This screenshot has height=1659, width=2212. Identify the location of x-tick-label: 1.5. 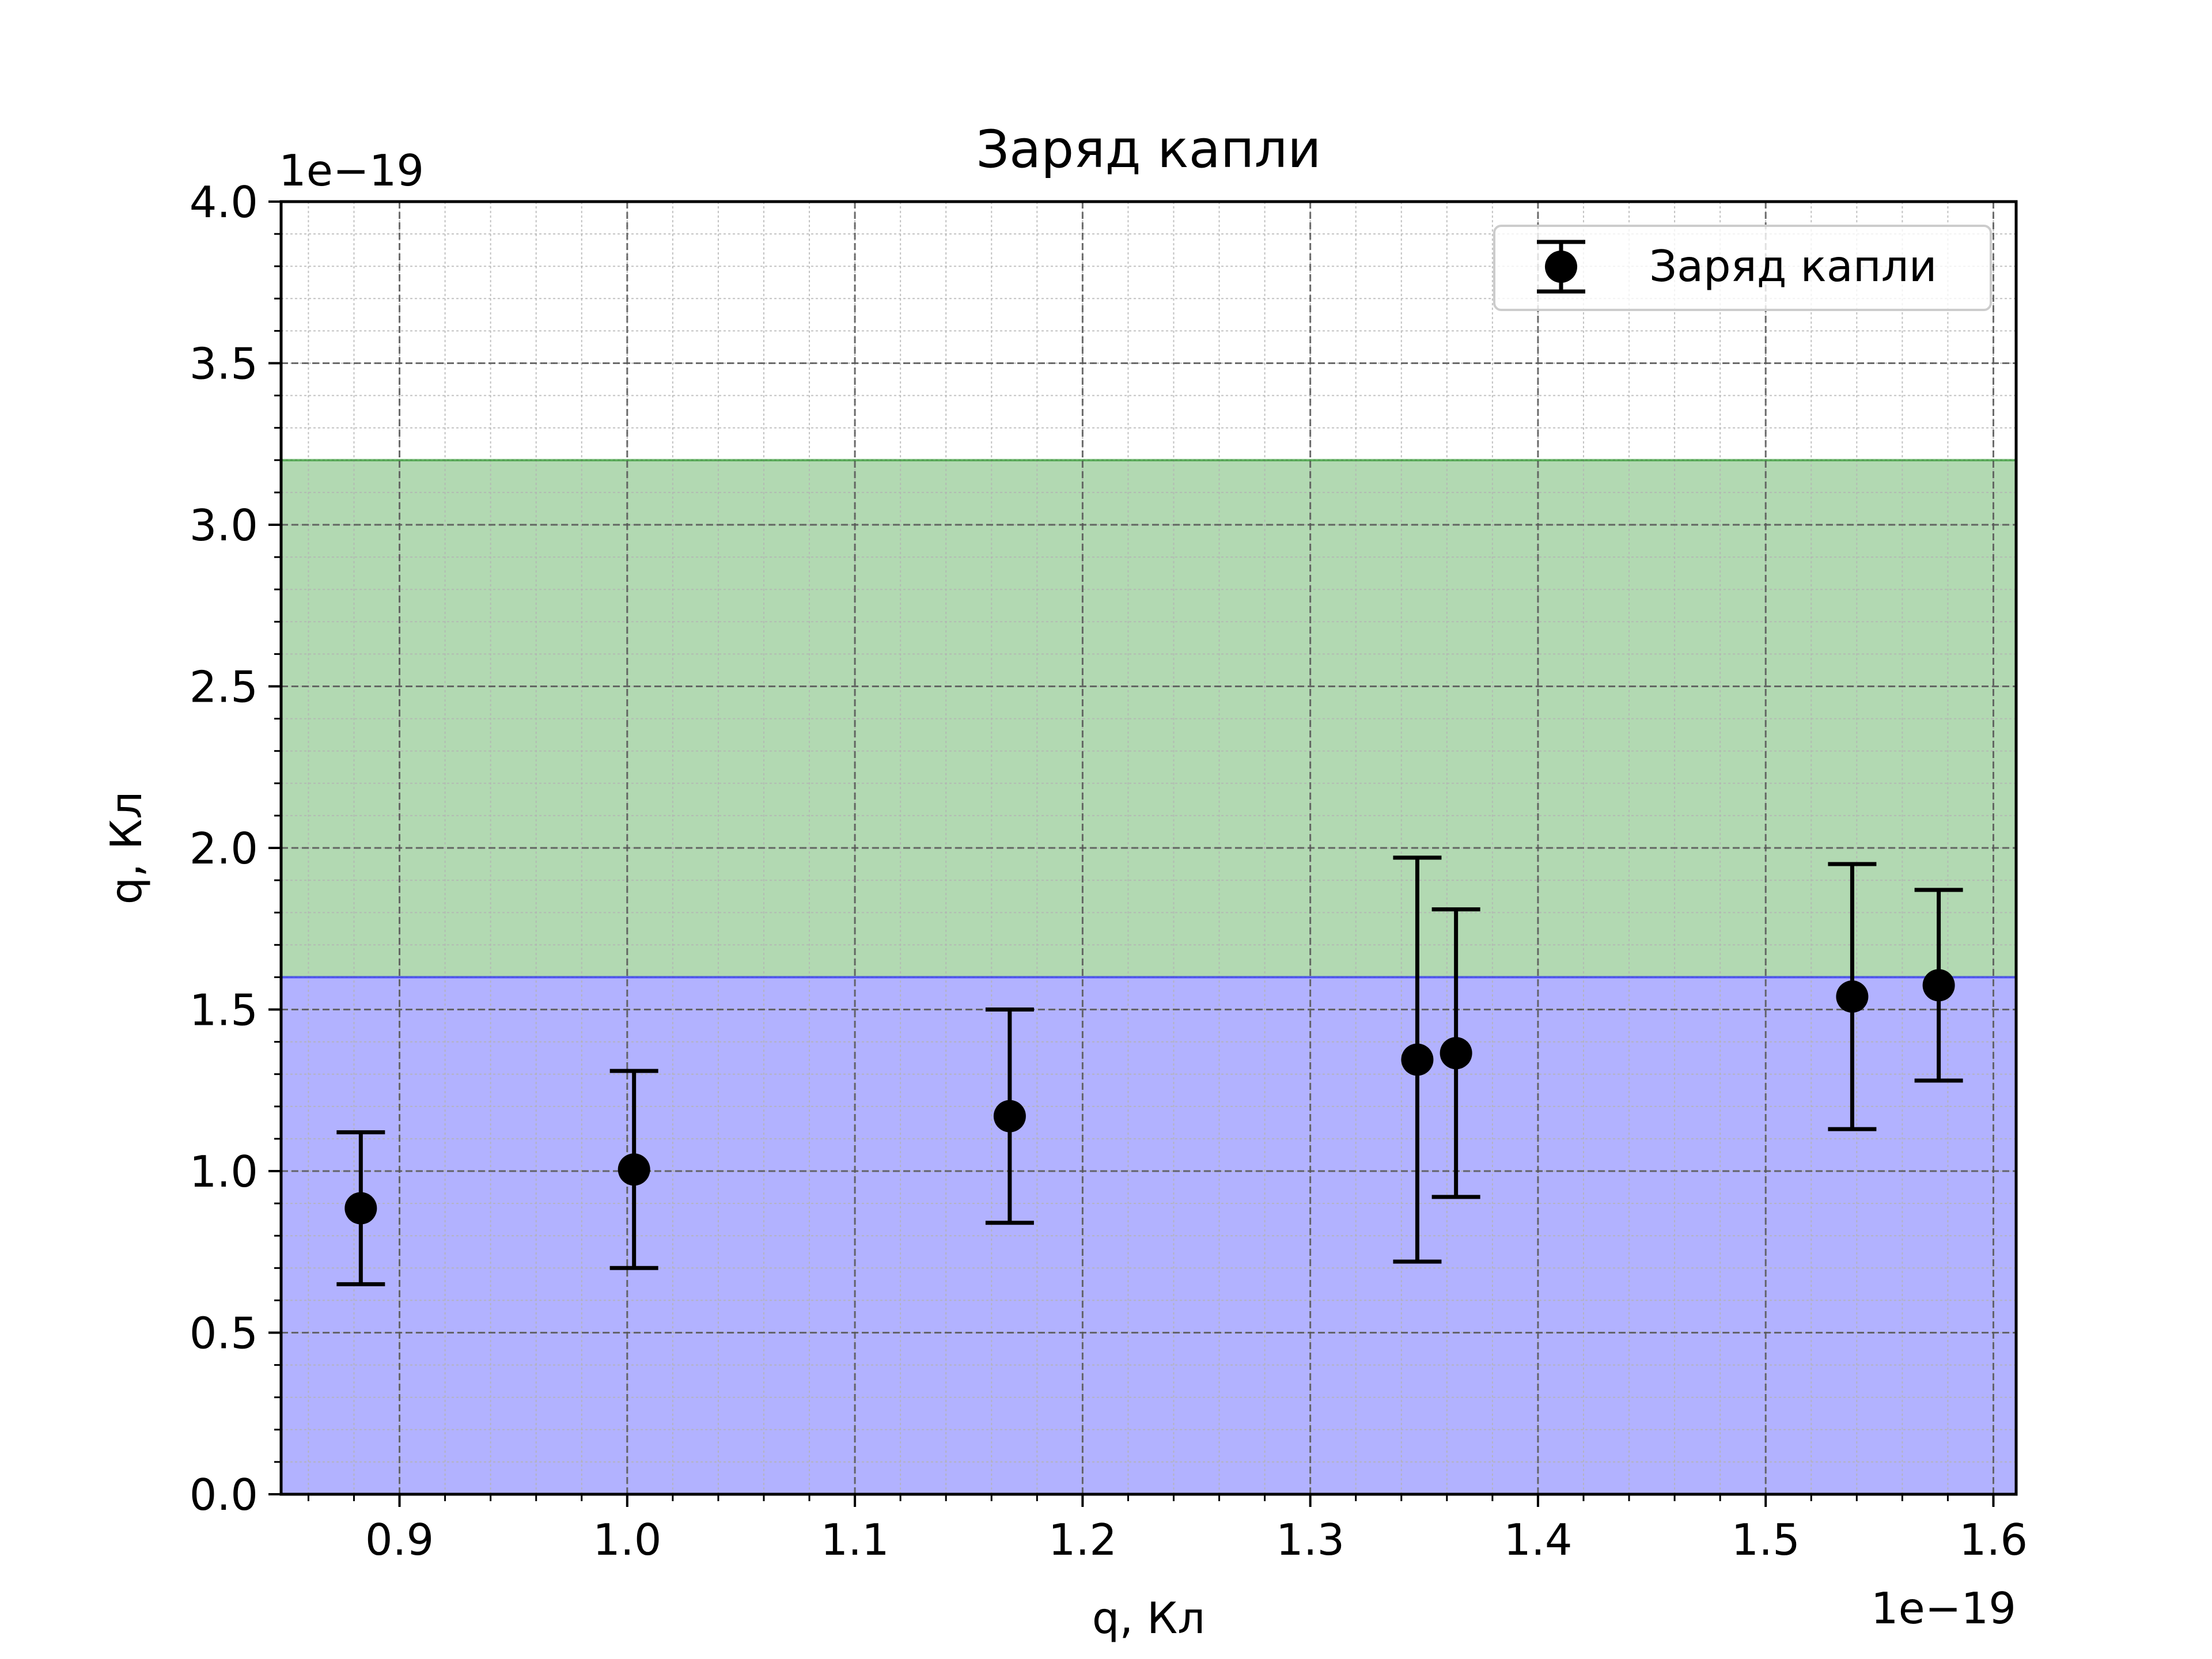
(1766, 1539).